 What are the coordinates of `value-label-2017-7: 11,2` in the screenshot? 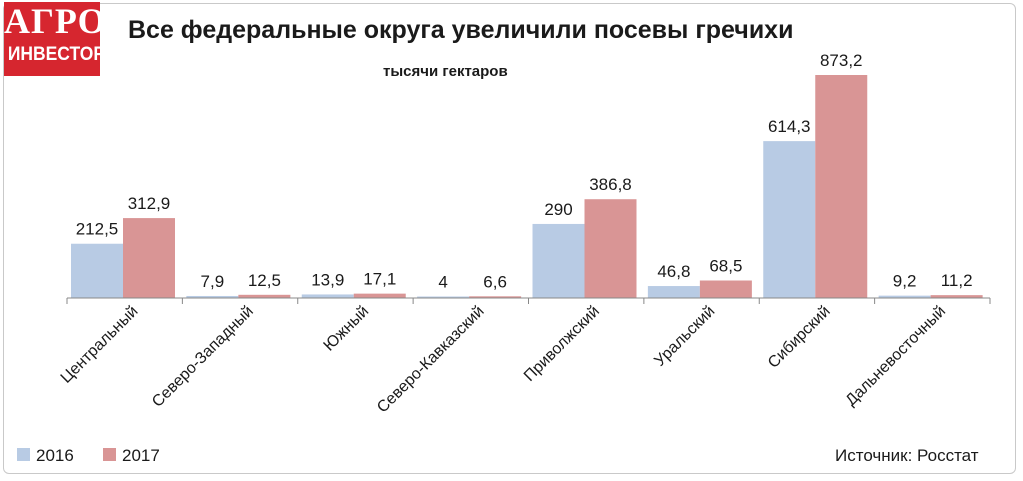 It's located at (957, 280).